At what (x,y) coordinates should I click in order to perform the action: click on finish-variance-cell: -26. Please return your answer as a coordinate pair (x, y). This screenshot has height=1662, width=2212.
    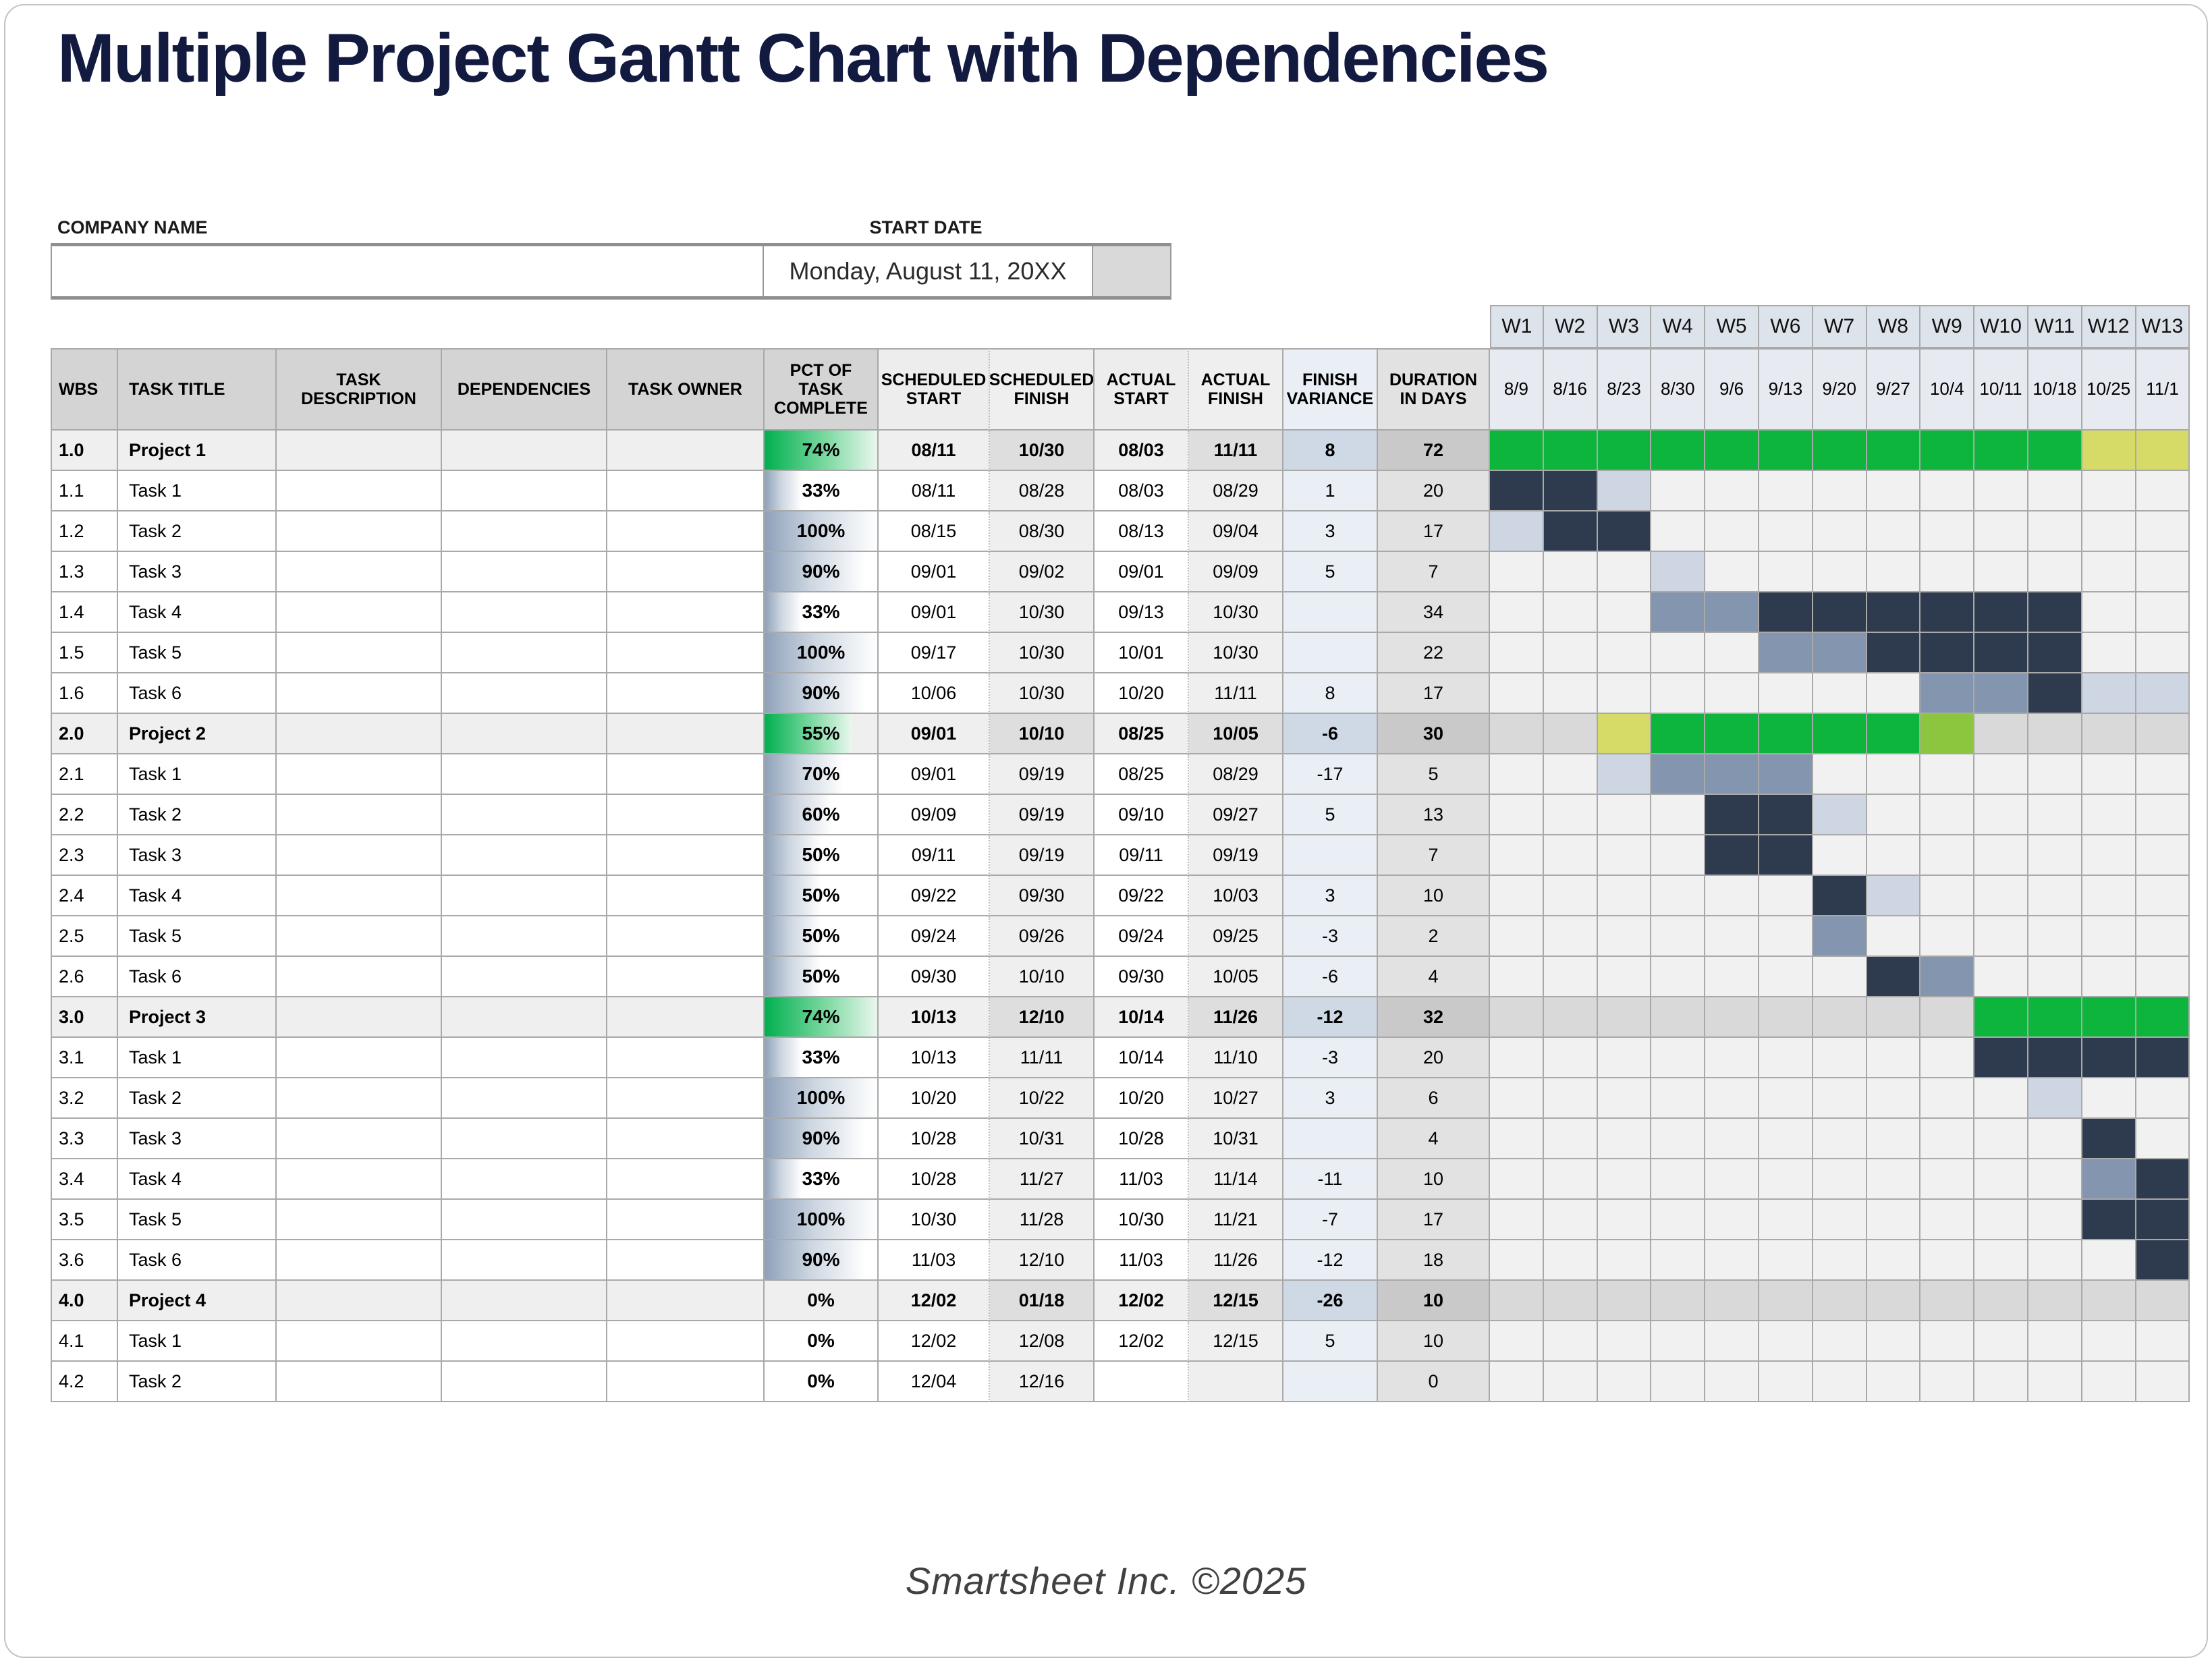
    Looking at the image, I should click on (1330, 1301).